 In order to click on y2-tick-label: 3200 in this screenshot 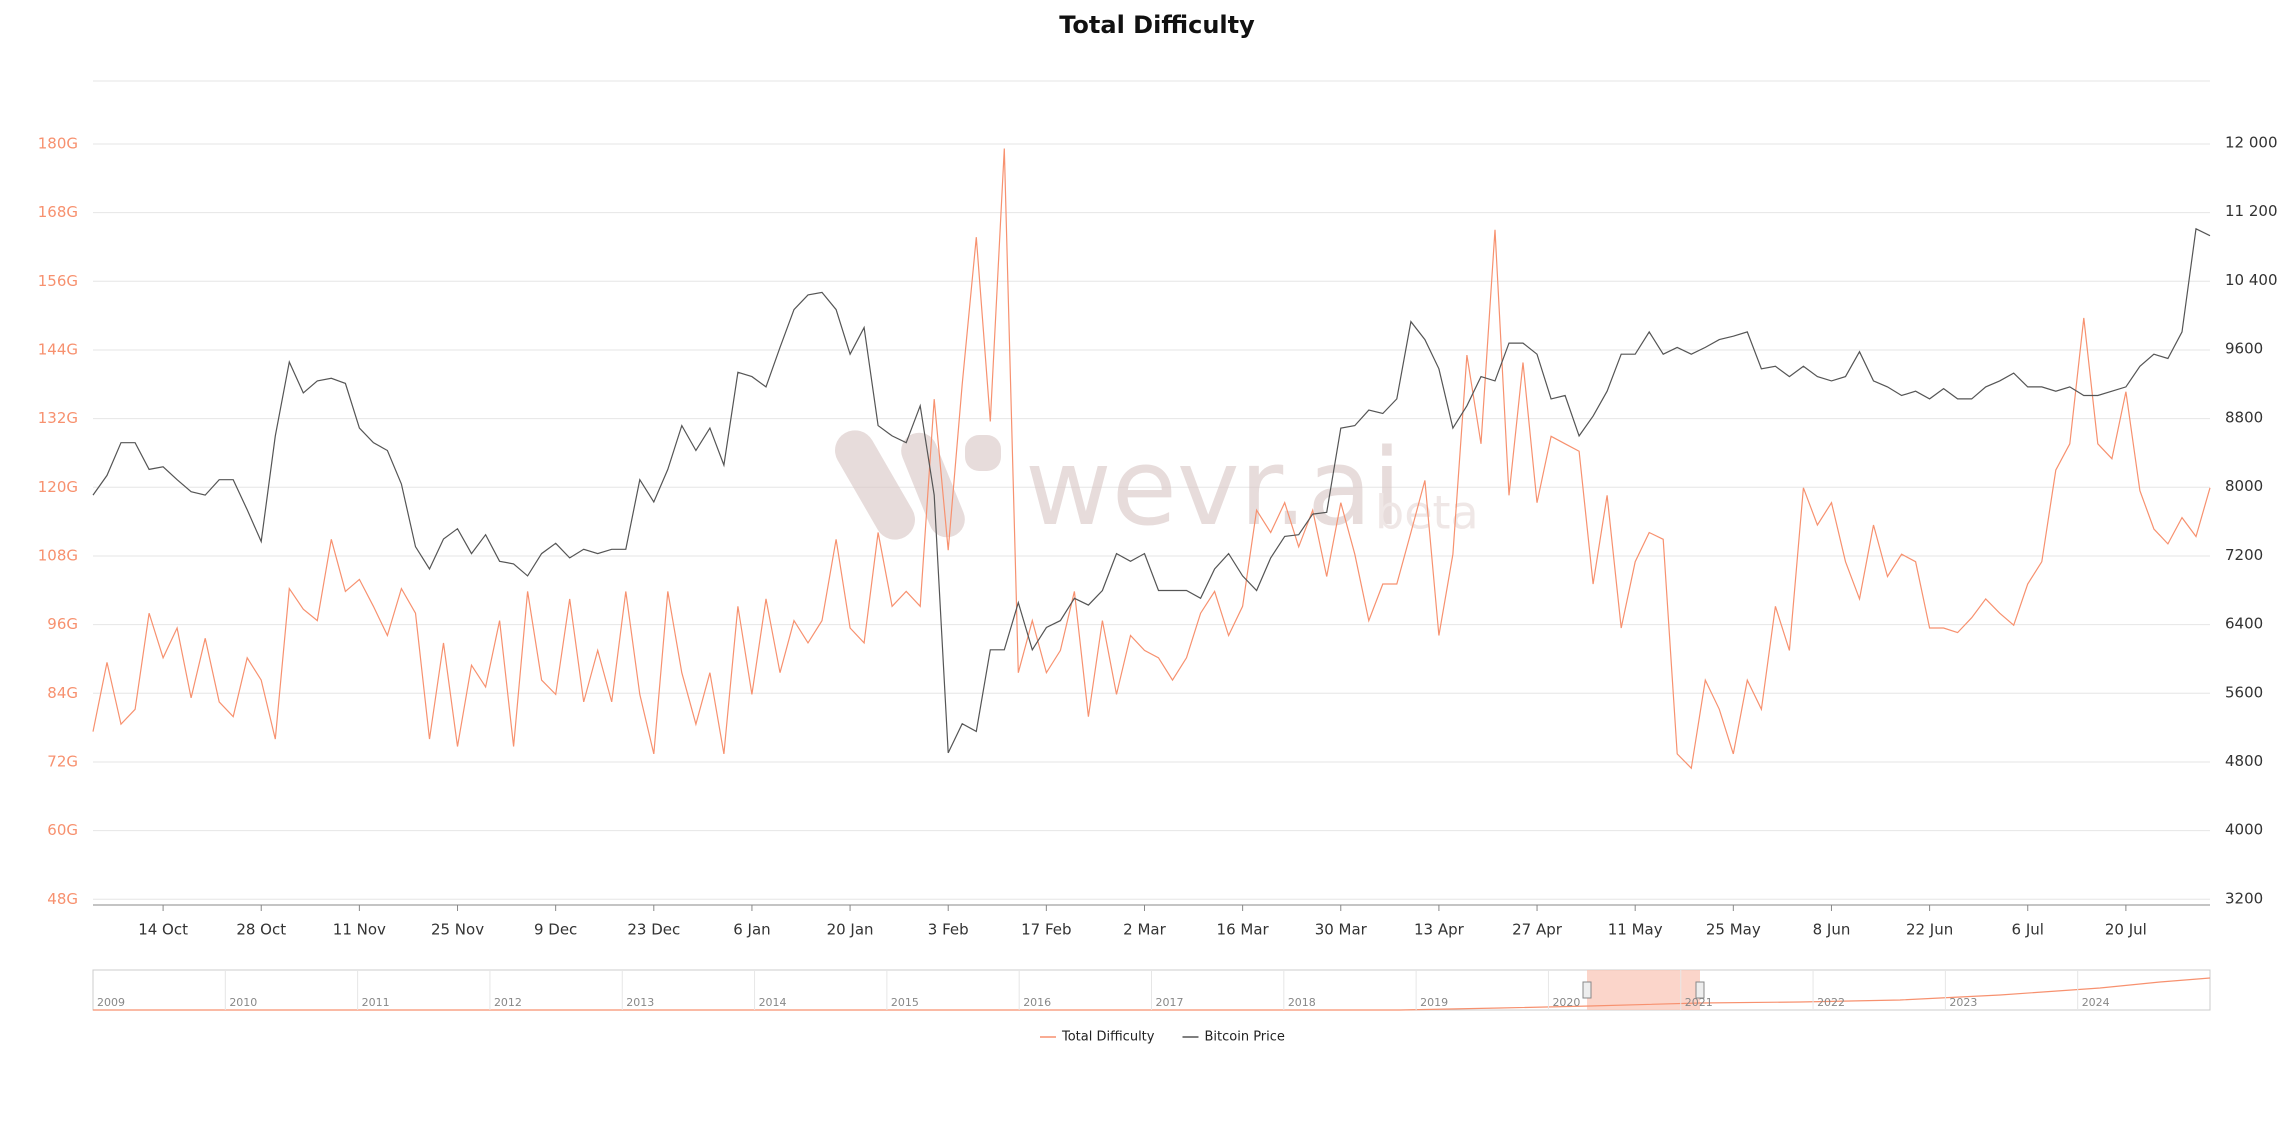, I will do `click(2244, 898)`.